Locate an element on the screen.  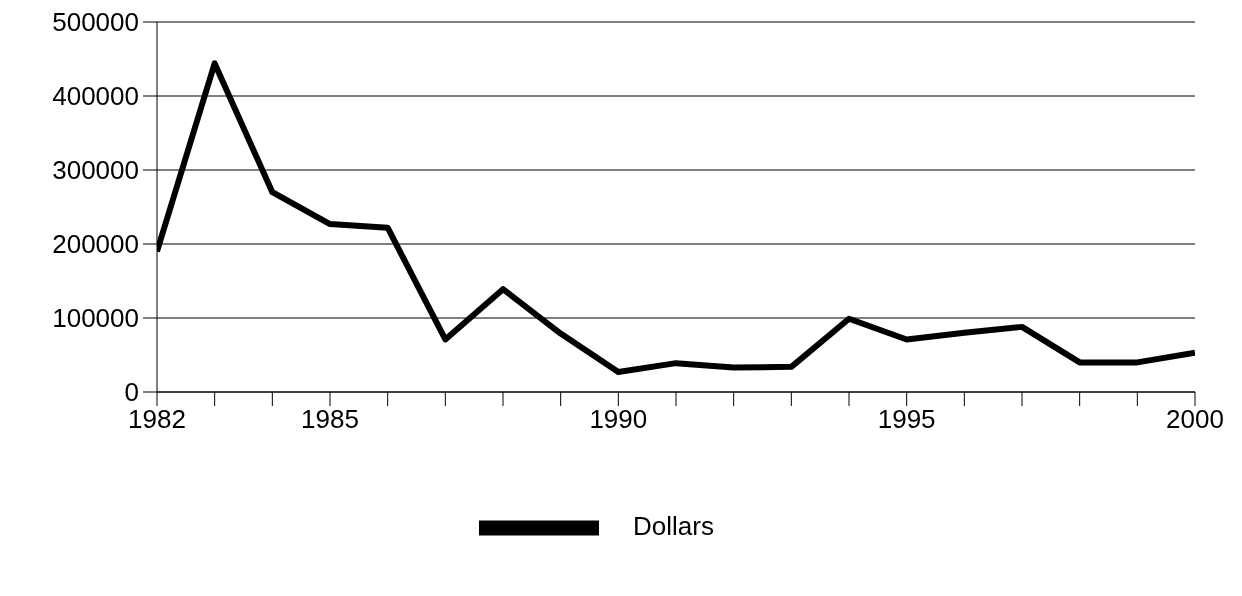
x-tick-label: 1990 is located at coordinates (618, 419).